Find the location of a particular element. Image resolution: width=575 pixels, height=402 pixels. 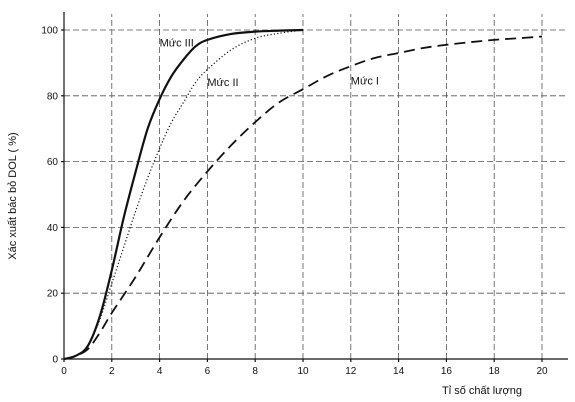

series-label-1: Mức III is located at coordinates (177, 43).